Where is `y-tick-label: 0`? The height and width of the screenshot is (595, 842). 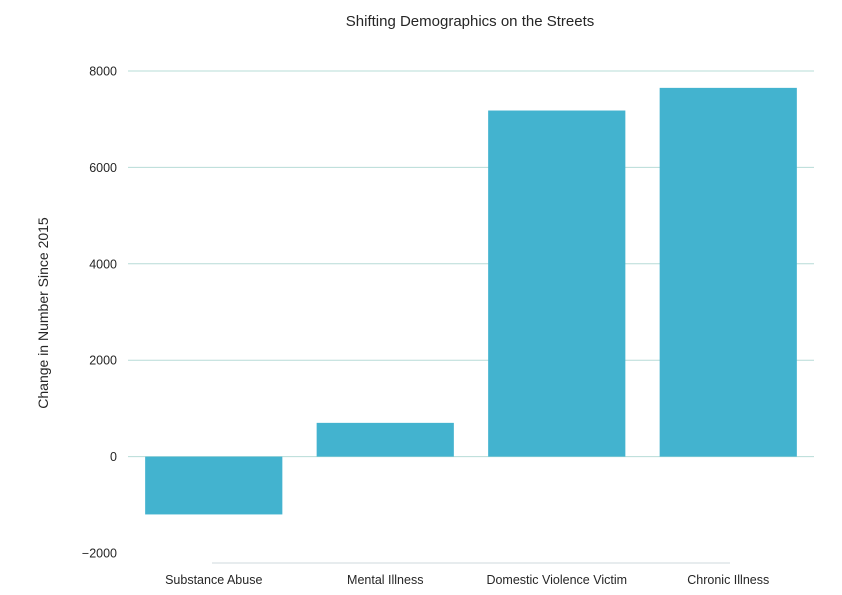
y-tick-label: 0 is located at coordinates (113, 457).